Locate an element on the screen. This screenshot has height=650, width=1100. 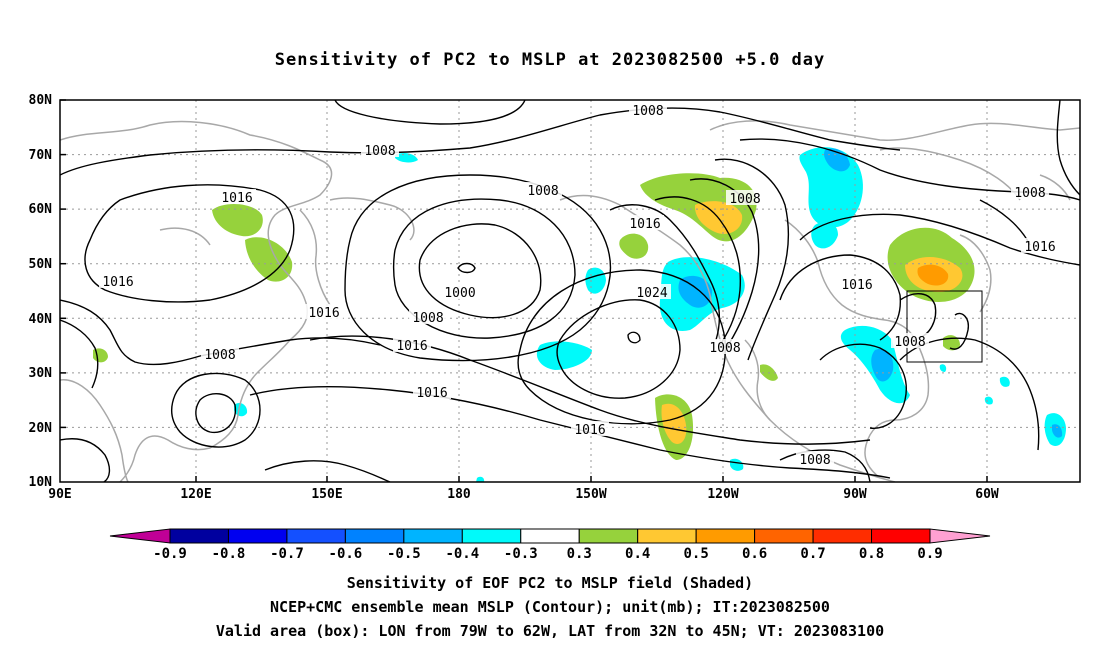
lon-label: 150E is located at coordinates (326, 494).